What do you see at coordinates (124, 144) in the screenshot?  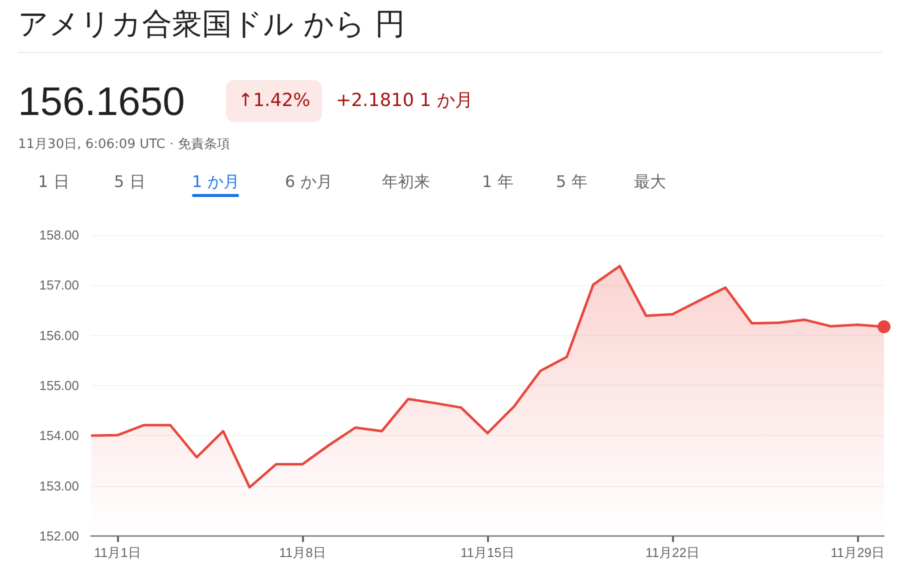 I see `text: 11月30日, 6:06:09 UTC · 免責条項` at bounding box center [124, 144].